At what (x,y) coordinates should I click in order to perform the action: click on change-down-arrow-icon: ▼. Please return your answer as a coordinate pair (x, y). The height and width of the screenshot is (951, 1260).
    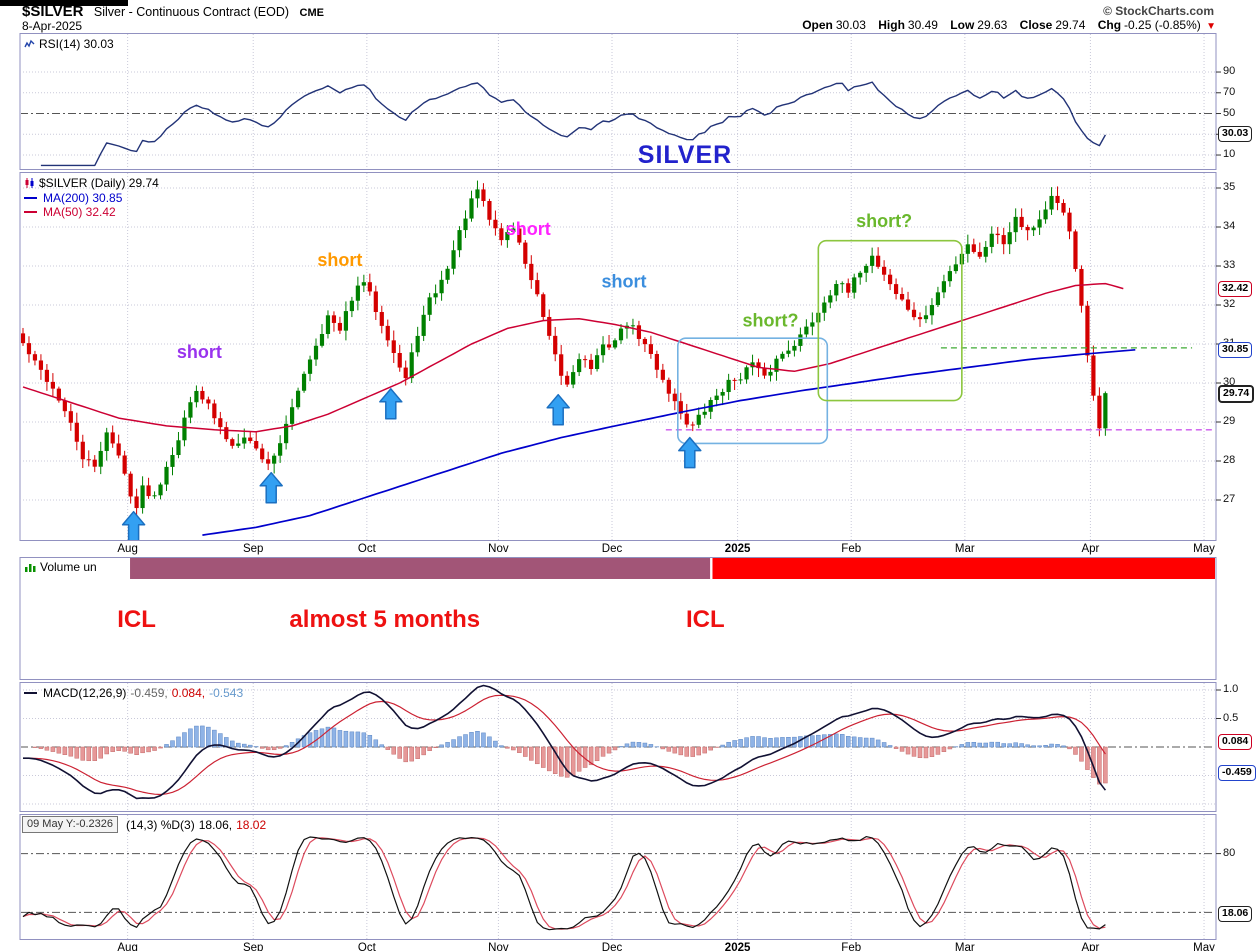
    Looking at the image, I should click on (1211, 26).